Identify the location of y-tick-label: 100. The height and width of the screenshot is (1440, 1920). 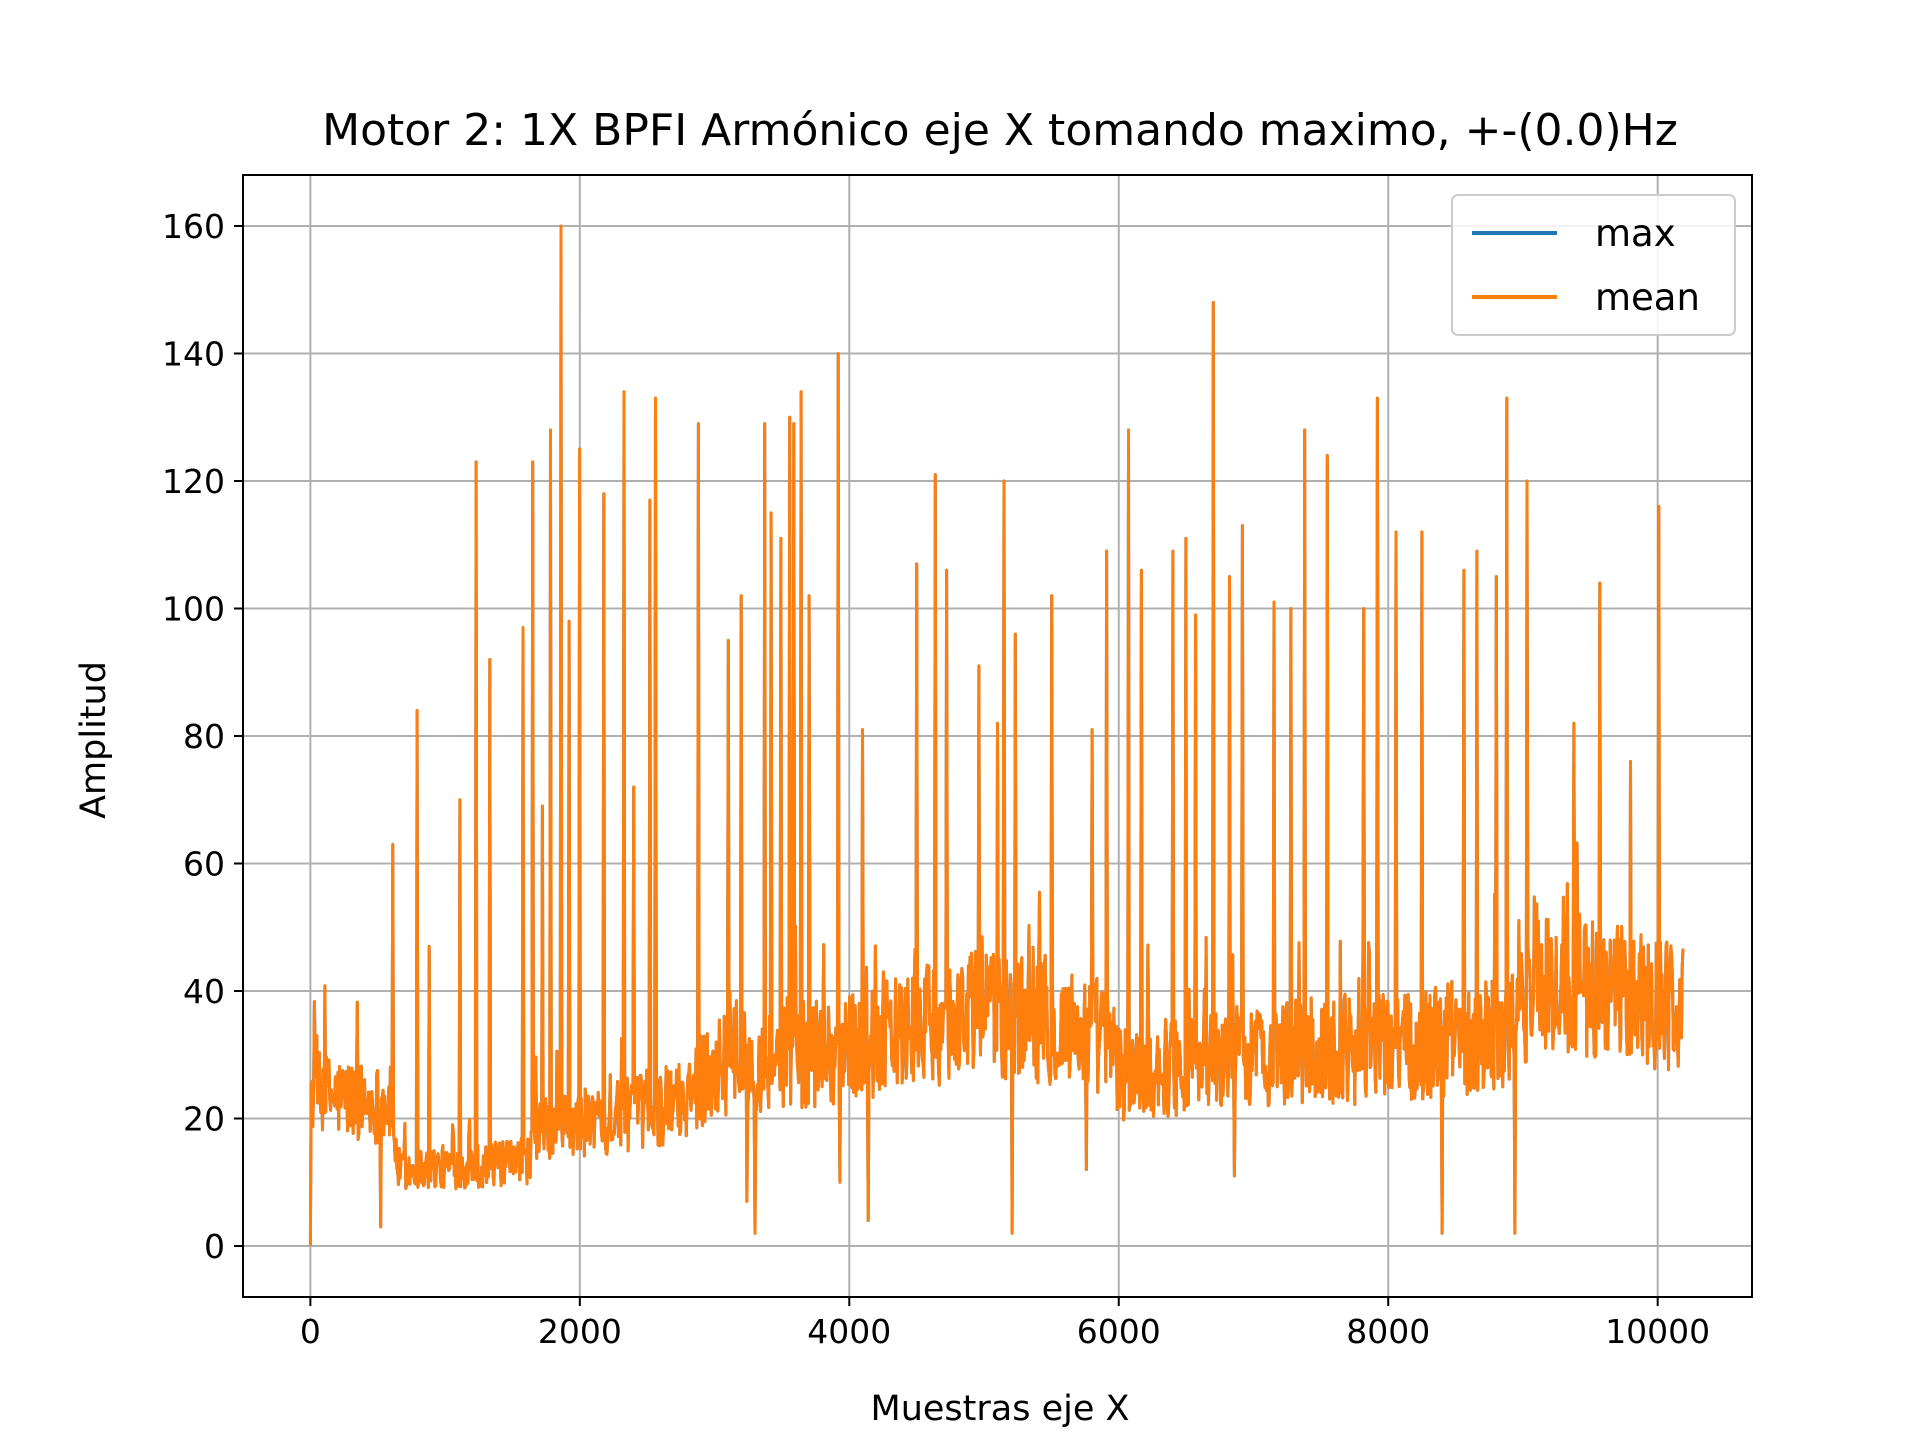
(193, 609).